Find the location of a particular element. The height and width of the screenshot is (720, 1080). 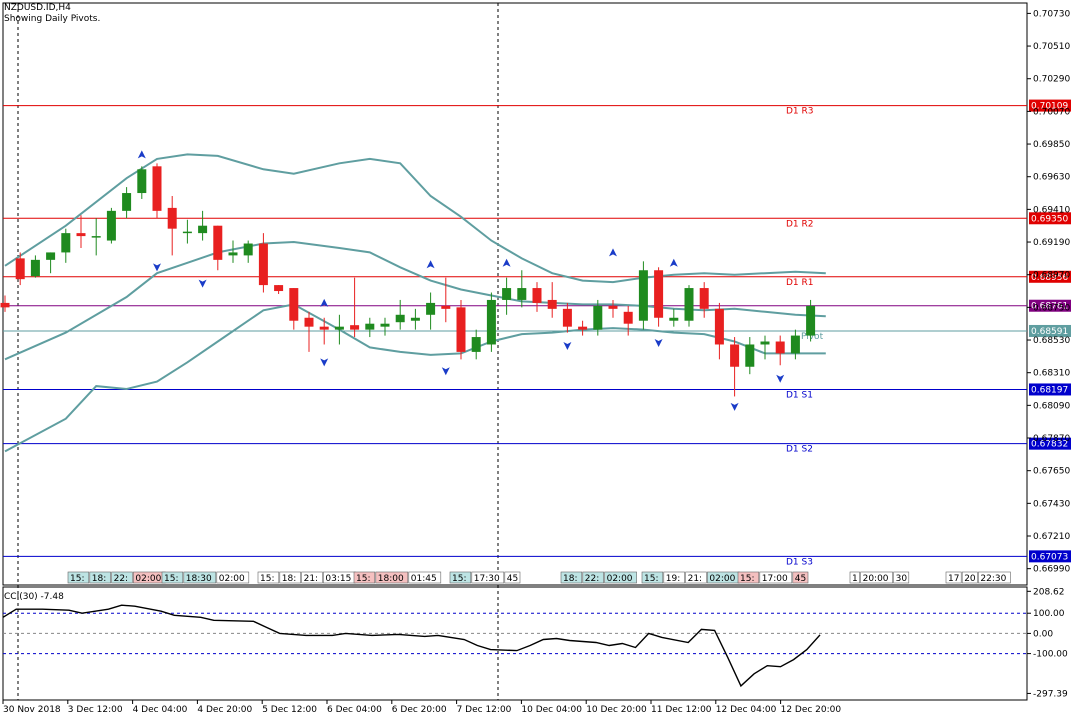

session-label: 18: is located at coordinates (289, 579).